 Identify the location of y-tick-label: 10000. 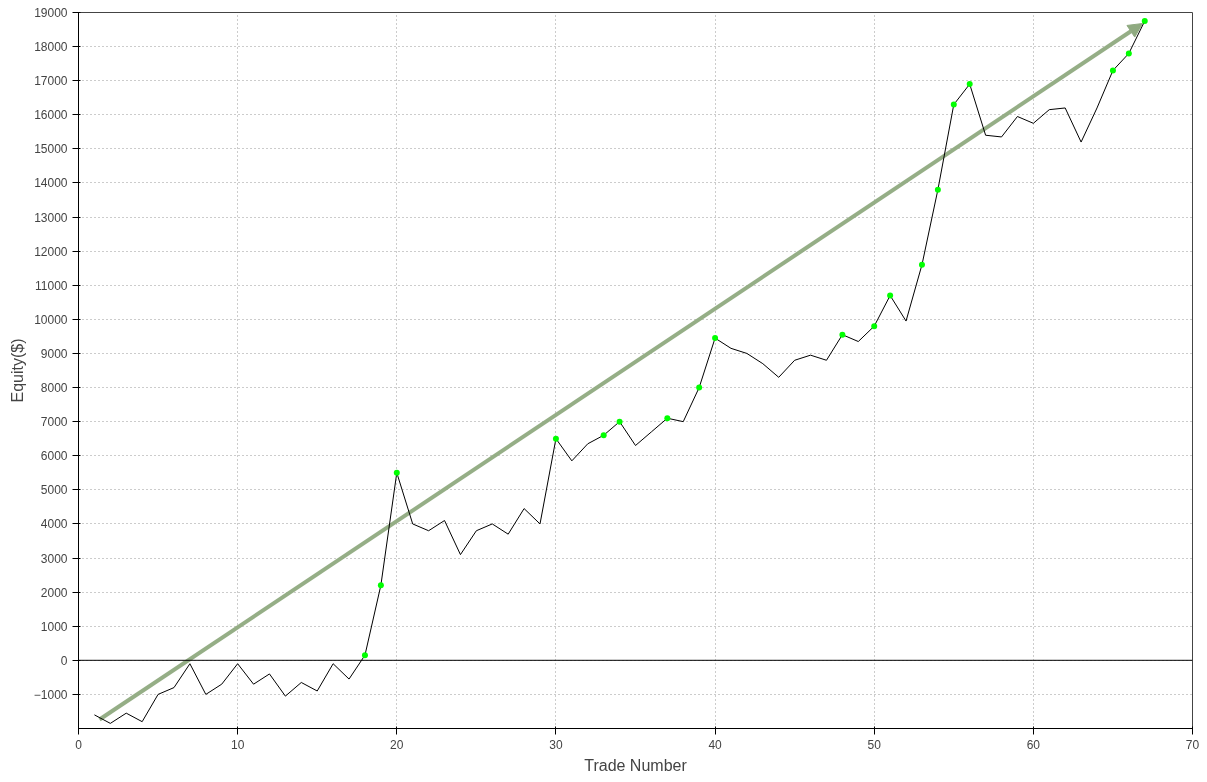
(51, 319).